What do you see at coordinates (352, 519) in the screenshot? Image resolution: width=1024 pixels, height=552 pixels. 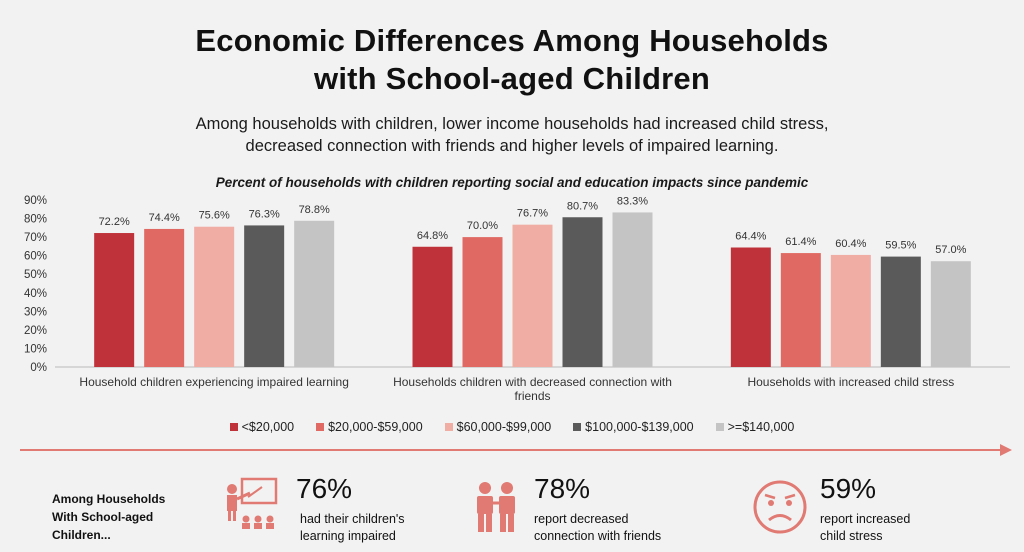 I see `stat-desc-line-1: had their children's` at bounding box center [352, 519].